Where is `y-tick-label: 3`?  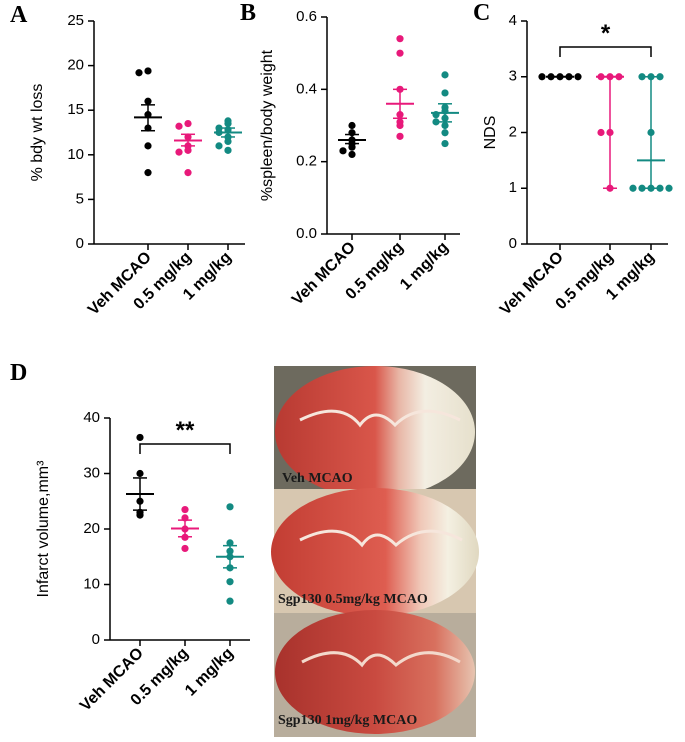
y-tick-label: 3 is located at coordinates (513, 76).